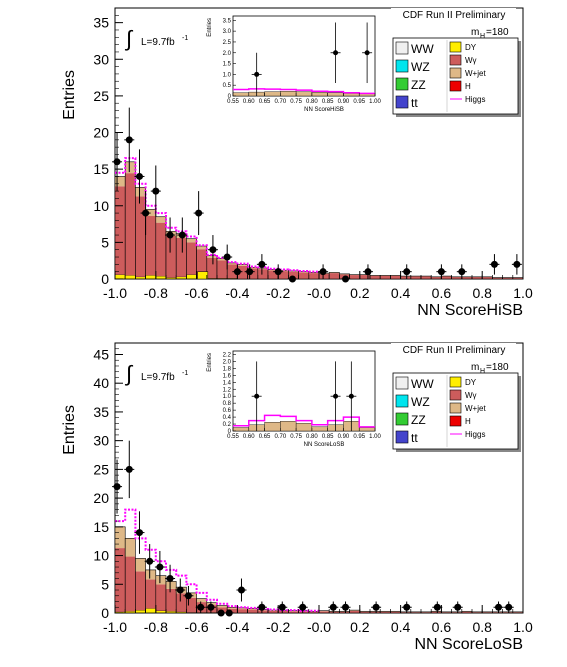 The image size is (567, 667). What do you see at coordinates (420, 402) in the screenshot?
I see `legend-label-wz: WZ` at bounding box center [420, 402].